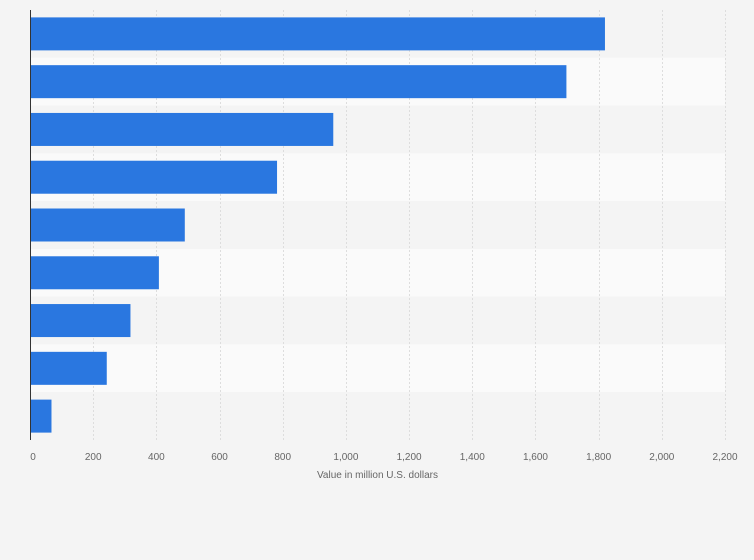 The image size is (754, 560). I want to click on x-axis-title: Value in million U.S. dollars, so click(377, 475).